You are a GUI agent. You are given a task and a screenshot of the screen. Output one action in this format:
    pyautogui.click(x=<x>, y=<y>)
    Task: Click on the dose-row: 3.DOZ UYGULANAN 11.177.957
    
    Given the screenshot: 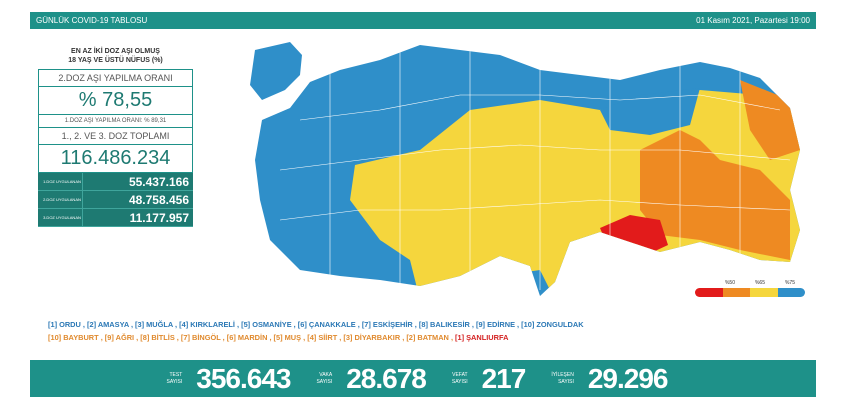 What is the action you would take?
    pyautogui.click(x=115, y=218)
    